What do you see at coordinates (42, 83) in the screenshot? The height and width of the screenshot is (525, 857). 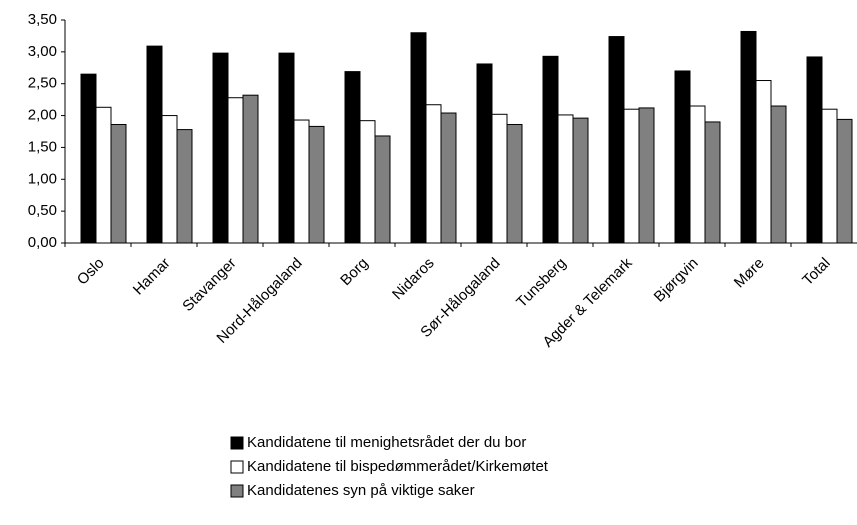 I see `y-tick-label: 2,50` at bounding box center [42, 83].